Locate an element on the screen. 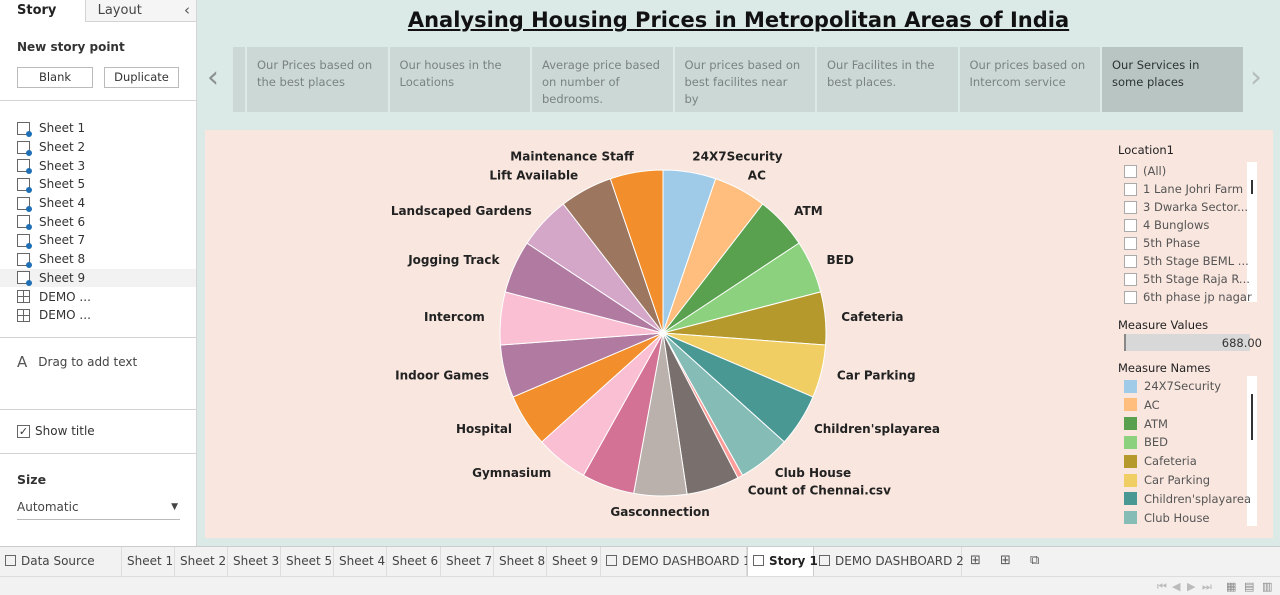  tab-layout: Layout is located at coordinates (140, 11).